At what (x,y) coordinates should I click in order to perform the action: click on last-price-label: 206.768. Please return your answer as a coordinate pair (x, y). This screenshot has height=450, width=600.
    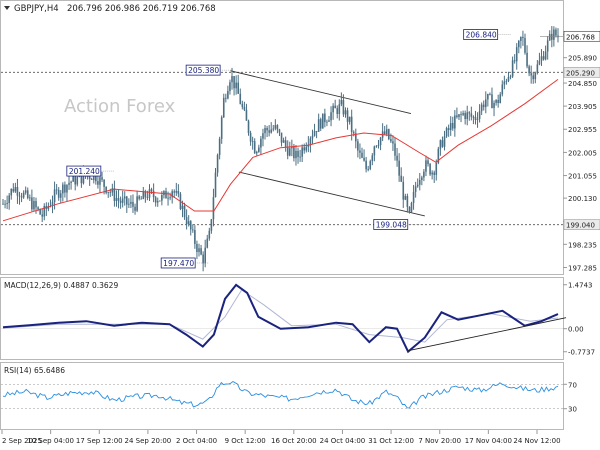
    Looking at the image, I should click on (580, 37).